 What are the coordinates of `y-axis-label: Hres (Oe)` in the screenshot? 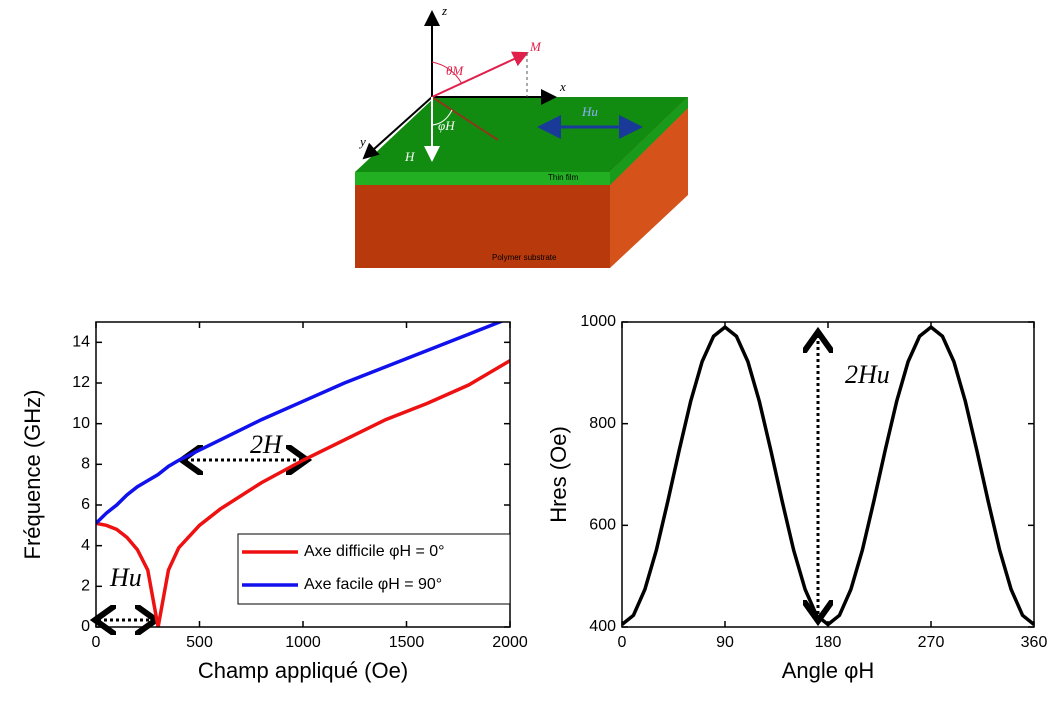 It's located at (558, 474).